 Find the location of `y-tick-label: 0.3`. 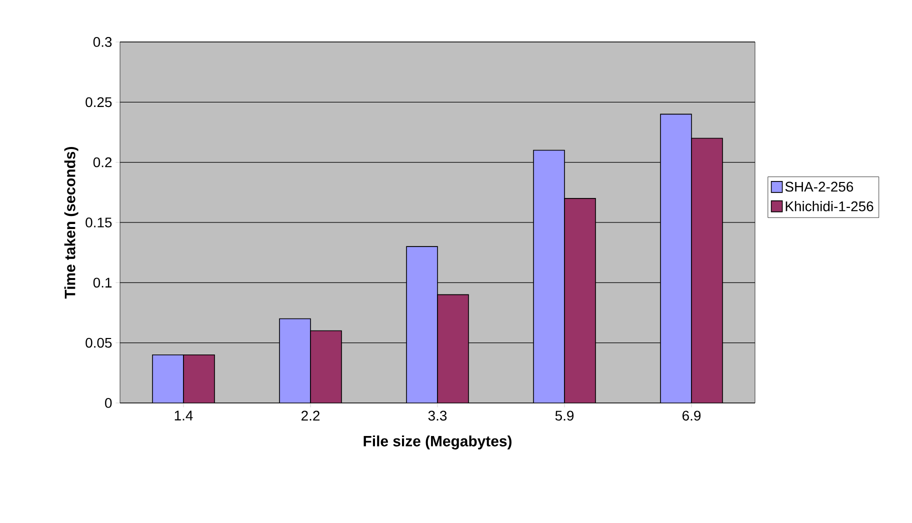

y-tick-label: 0.3 is located at coordinates (102, 42).